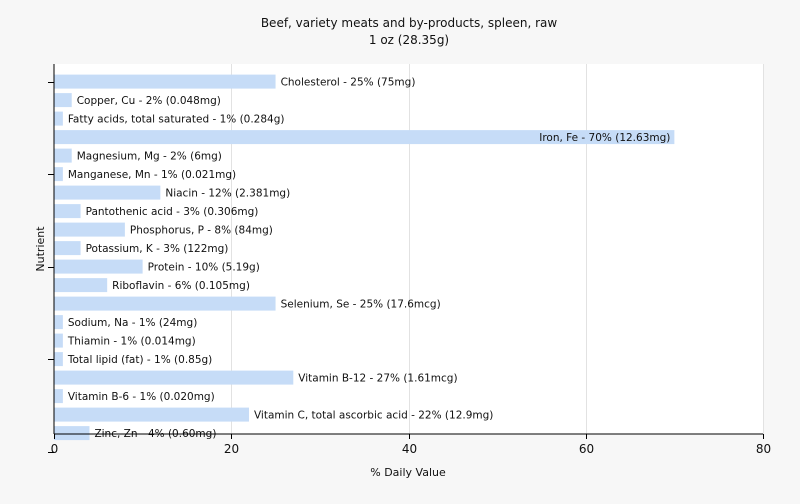 Image resolution: width=800 pixels, height=504 pixels. What do you see at coordinates (139, 360) in the screenshot?
I see `data-label: Total lipid (fat) - 1% (0.85g)` at bounding box center [139, 360].